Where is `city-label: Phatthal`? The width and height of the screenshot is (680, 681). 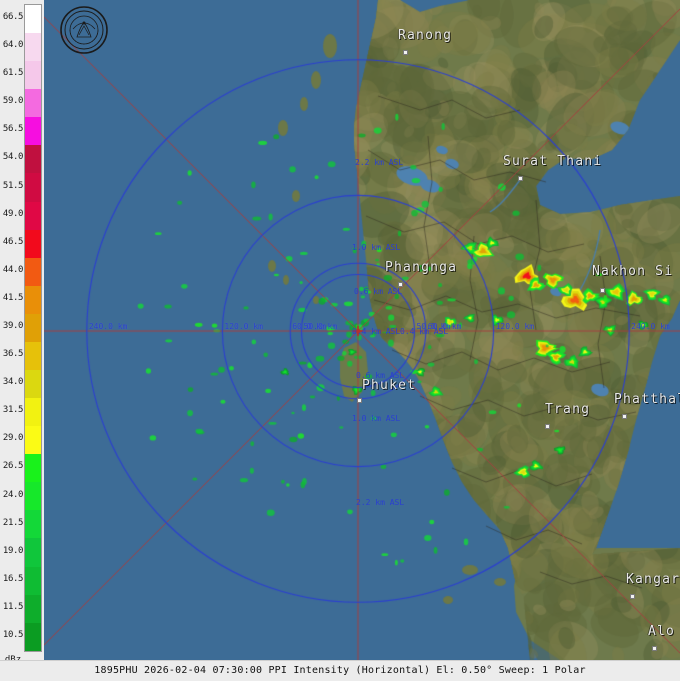 city-label: Phatthal is located at coordinates (647, 399).